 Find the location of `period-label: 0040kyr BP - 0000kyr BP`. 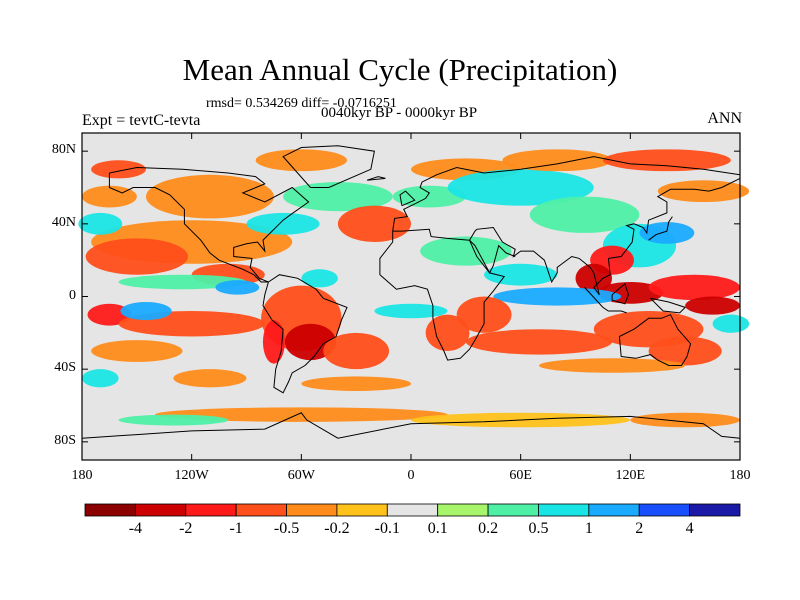

period-label: 0040kyr BP - 0000kyr BP is located at coordinates (399, 113).